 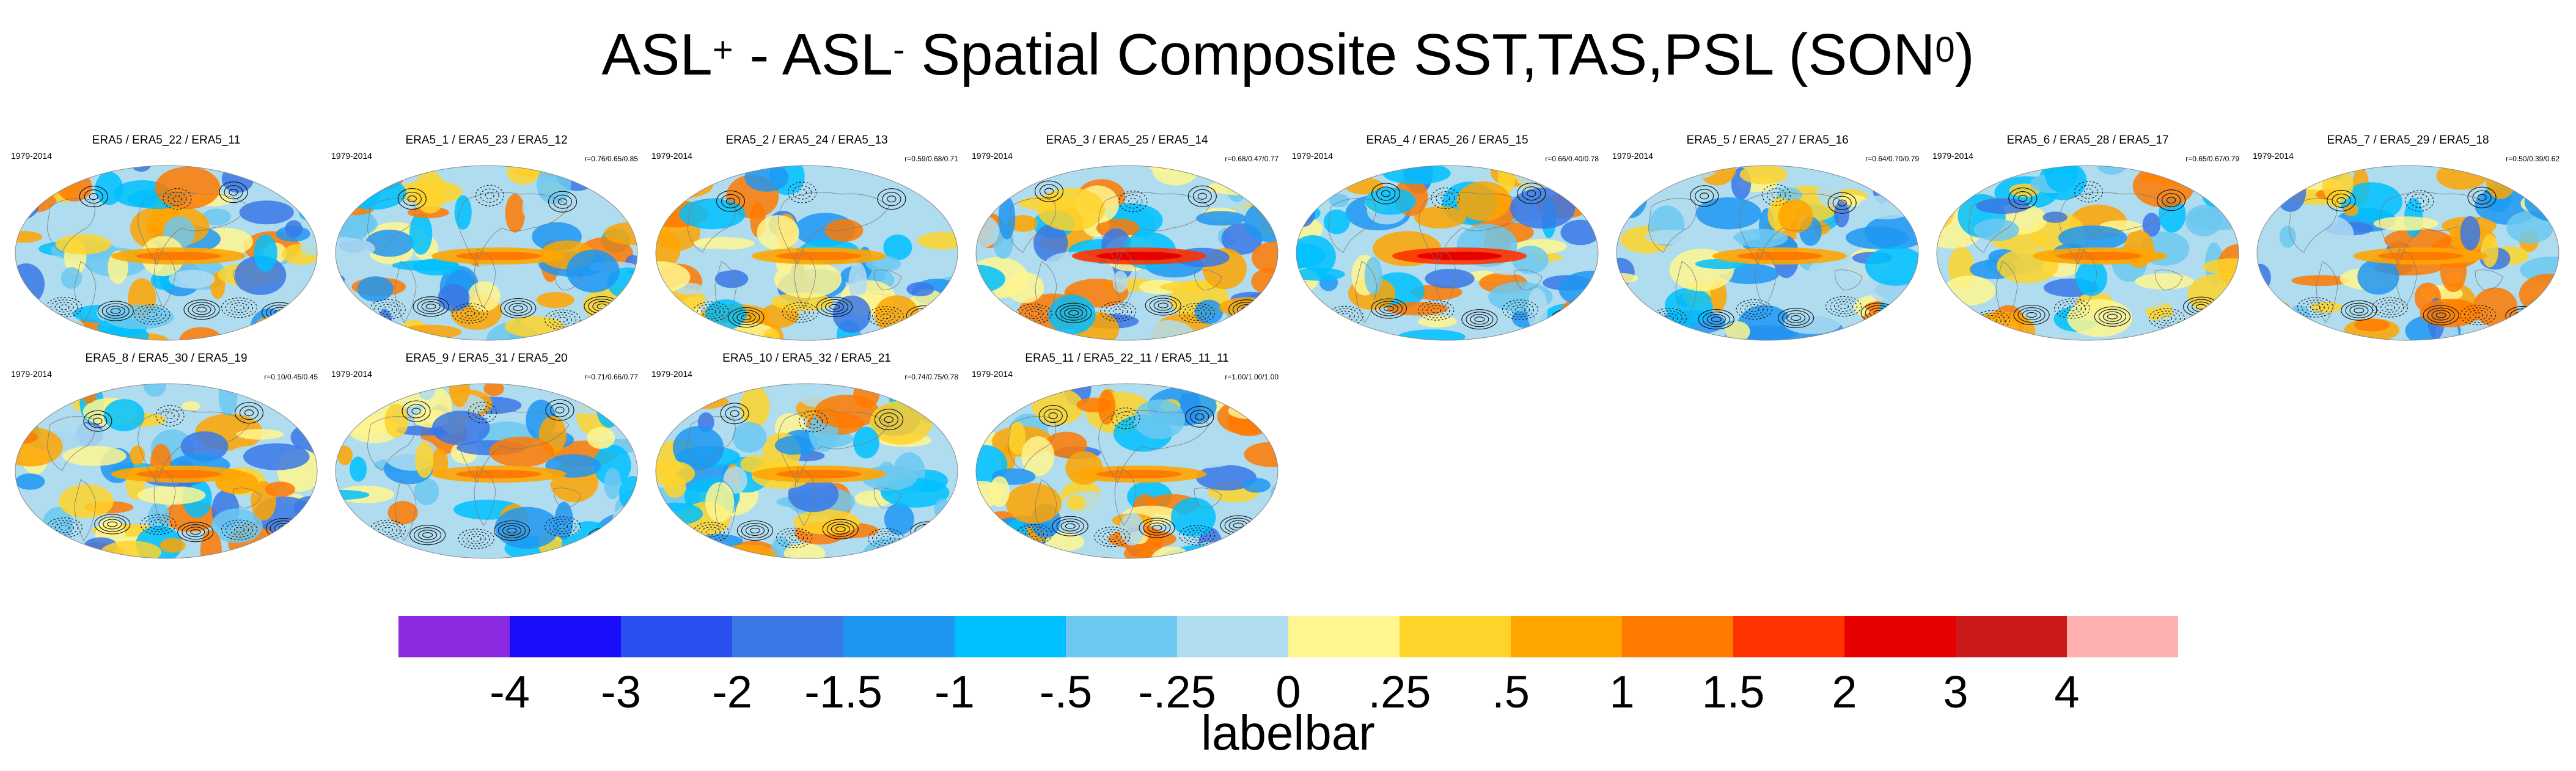 What do you see at coordinates (1952, 156) in the screenshot?
I see `panel-period: 1979-2014` at bounding box center [1952, 156].